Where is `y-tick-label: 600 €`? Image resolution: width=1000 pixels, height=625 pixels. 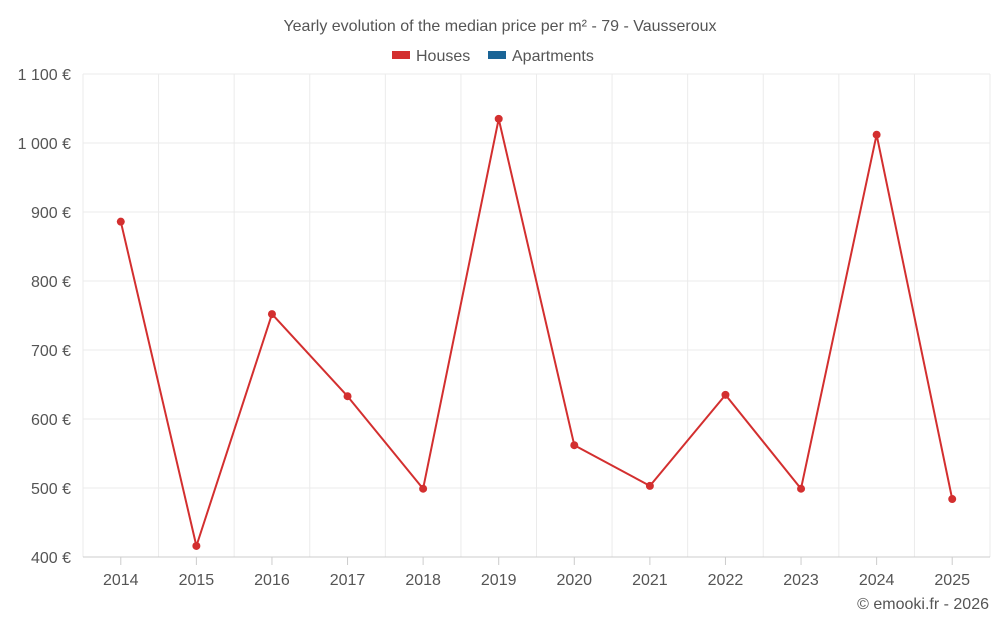 y-tick-label: 600 € is located at coordinates (51, 420).